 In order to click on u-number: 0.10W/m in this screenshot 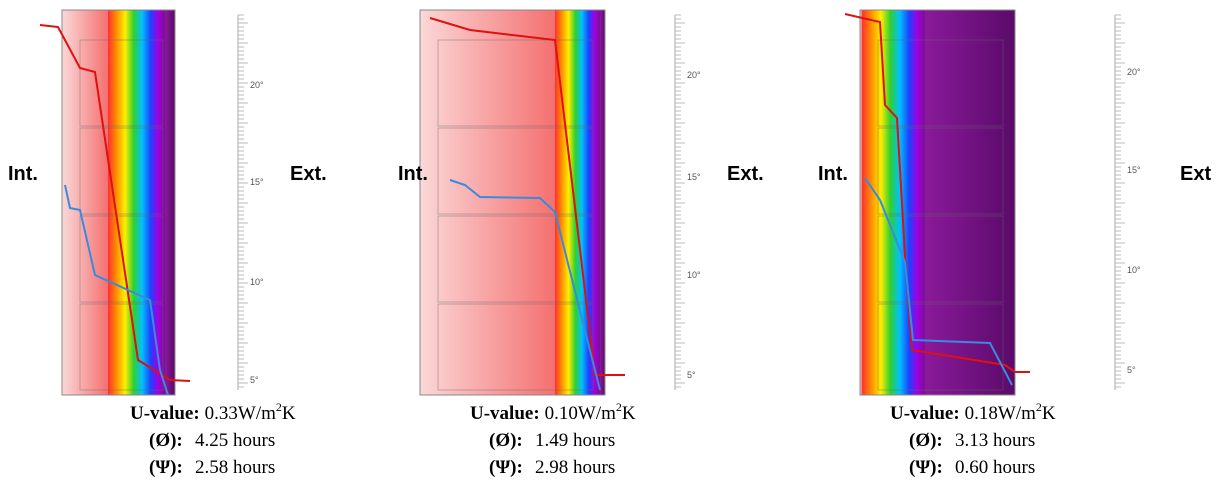, I will do `click(580, 413)`.